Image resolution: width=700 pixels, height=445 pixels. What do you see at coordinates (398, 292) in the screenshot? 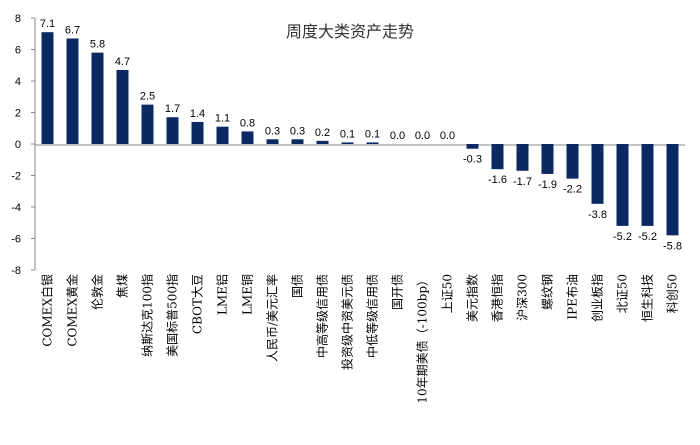
I see `category-label: 国开债` at bounding box center [398, 292].